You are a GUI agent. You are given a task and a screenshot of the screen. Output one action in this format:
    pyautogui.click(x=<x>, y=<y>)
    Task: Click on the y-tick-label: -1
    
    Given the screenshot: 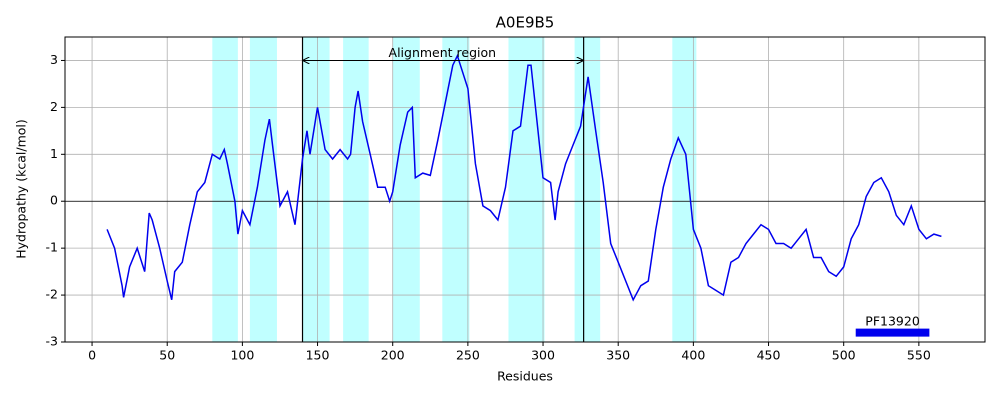 What is the action you would take?
    pyautogui.click(x=52, y=247)
    